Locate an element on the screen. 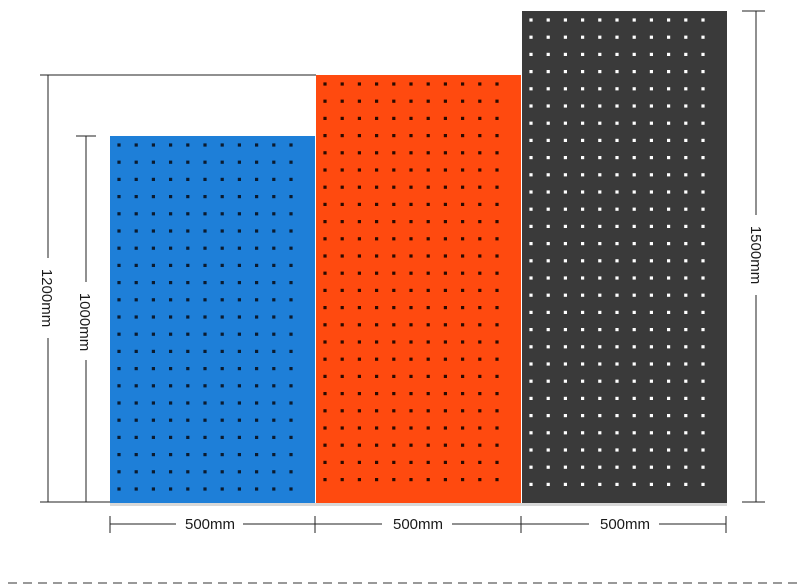 The image size is (800, 588). height-label-1500mm: 1500mm is located at coordinates (755, 255).